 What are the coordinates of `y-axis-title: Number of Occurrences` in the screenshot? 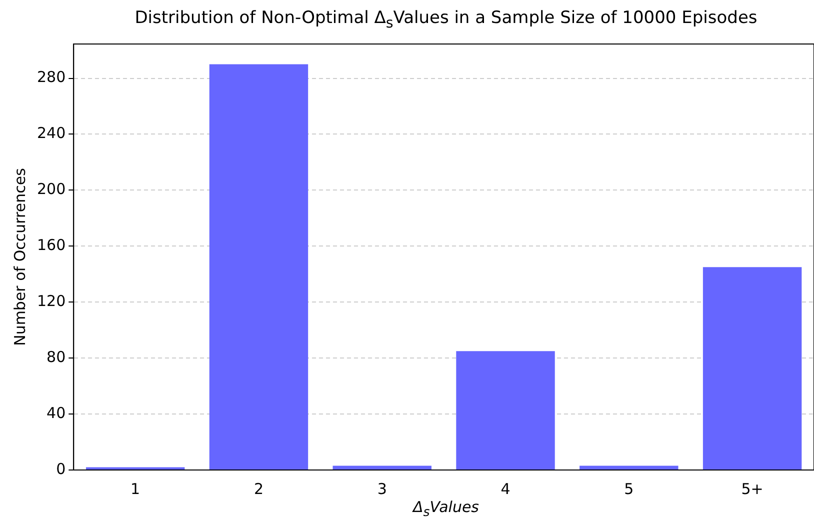 It's located at (19, 257).